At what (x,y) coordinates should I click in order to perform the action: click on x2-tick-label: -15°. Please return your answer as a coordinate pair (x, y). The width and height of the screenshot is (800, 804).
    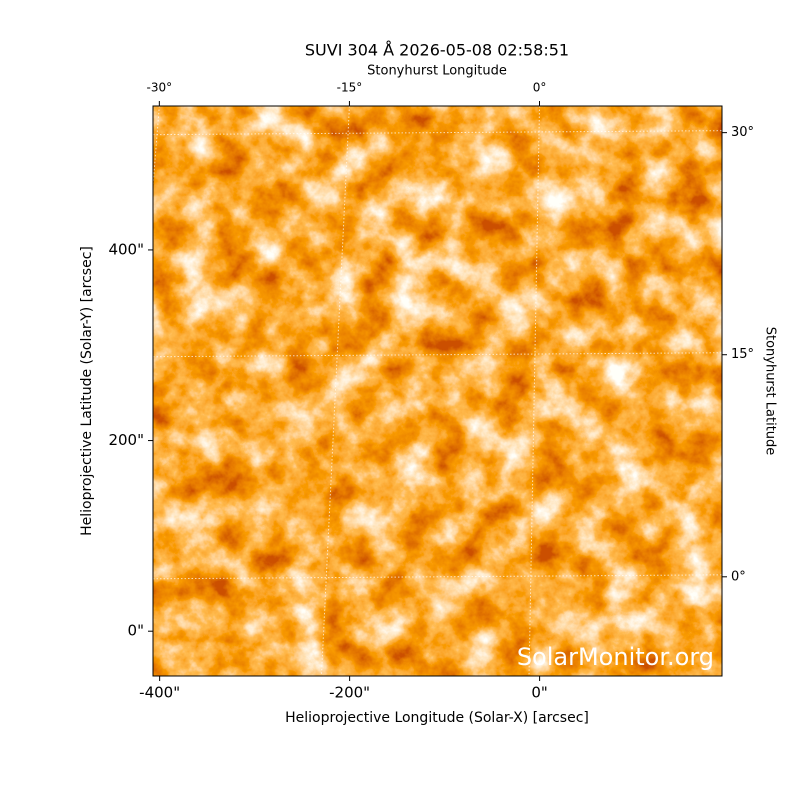
    Looking at the image, I should click on (350, 88).